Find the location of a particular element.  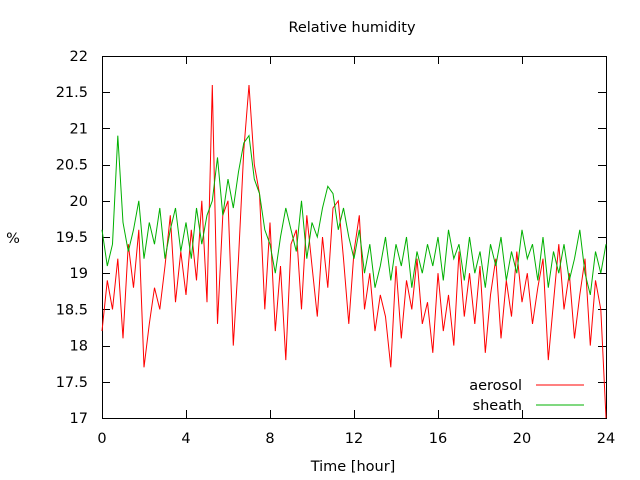

y-tick-label: 21.5 is located at coordinates (72, 93).